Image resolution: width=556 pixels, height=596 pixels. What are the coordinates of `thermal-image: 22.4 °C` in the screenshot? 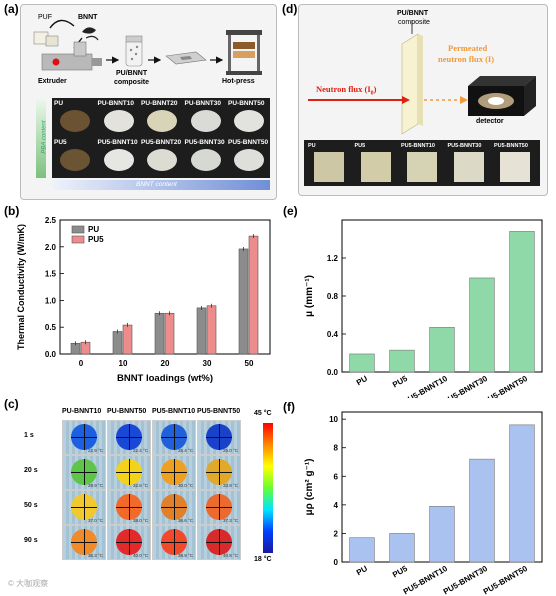 It's located at (129, 437).